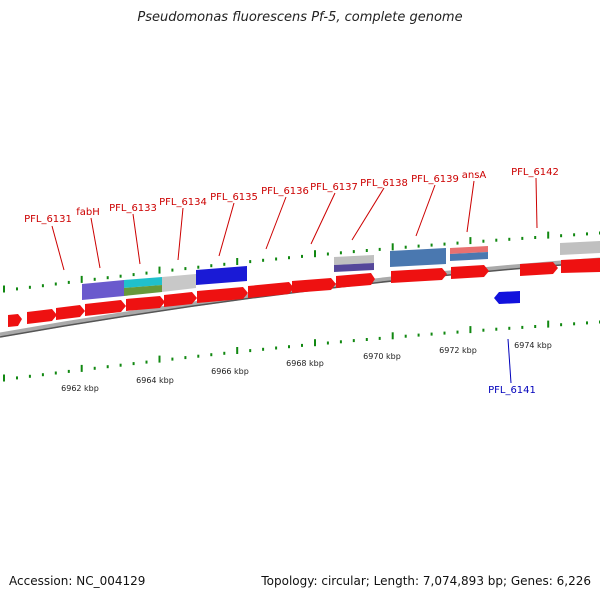 This screenshot has width=600, height=600. What do you see at coordinates (88, 212) in the screenshot?
I see `gene-label-fabh: fabH` at bounding box center [88, 212].